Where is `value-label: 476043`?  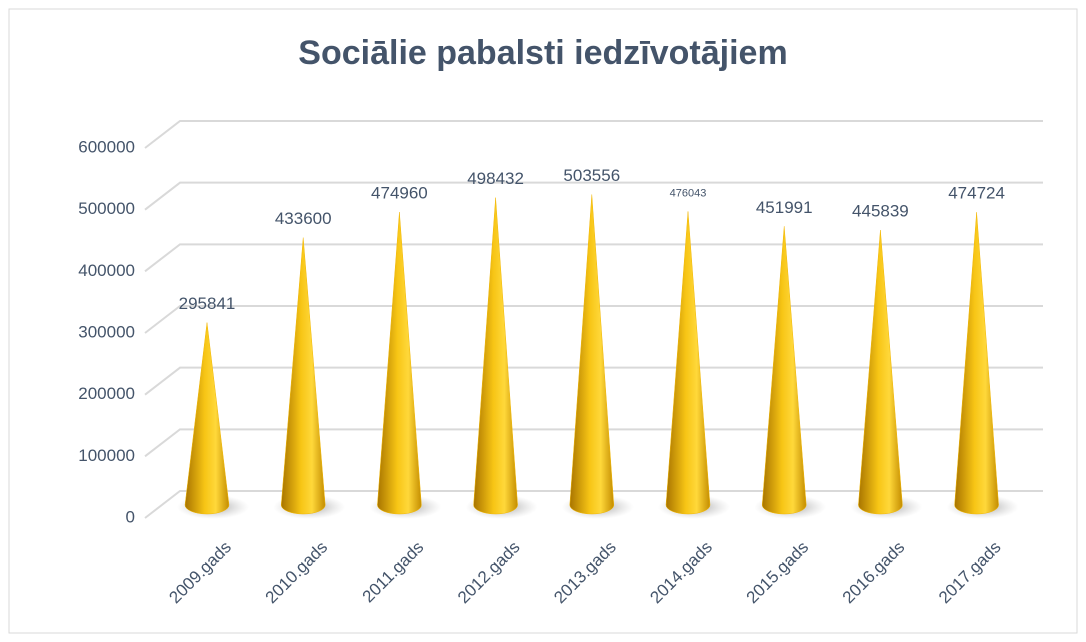 value-label: 476043 is located at coordinates (688, 193).